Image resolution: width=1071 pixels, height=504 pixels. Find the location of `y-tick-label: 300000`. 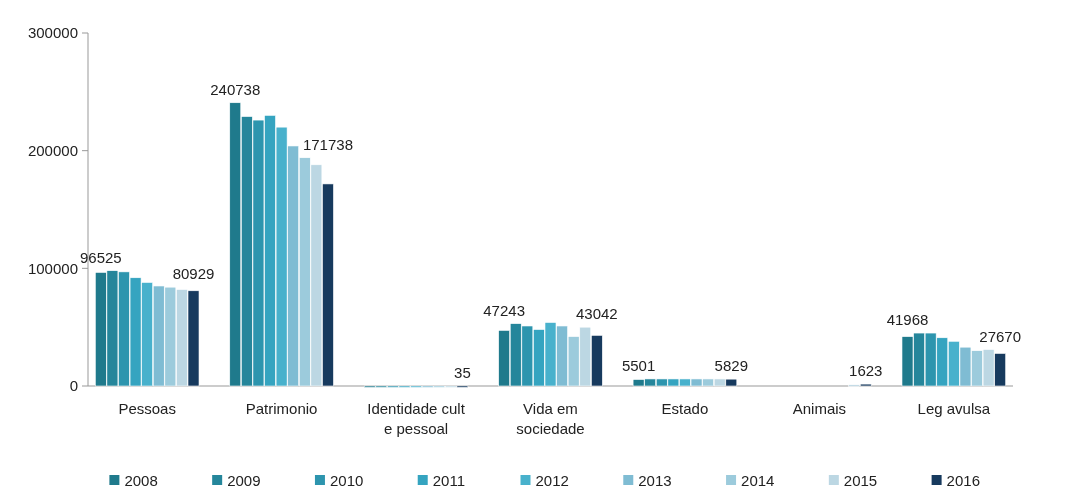

y-tick-label: 300000 is located at coordinates (52, 33).